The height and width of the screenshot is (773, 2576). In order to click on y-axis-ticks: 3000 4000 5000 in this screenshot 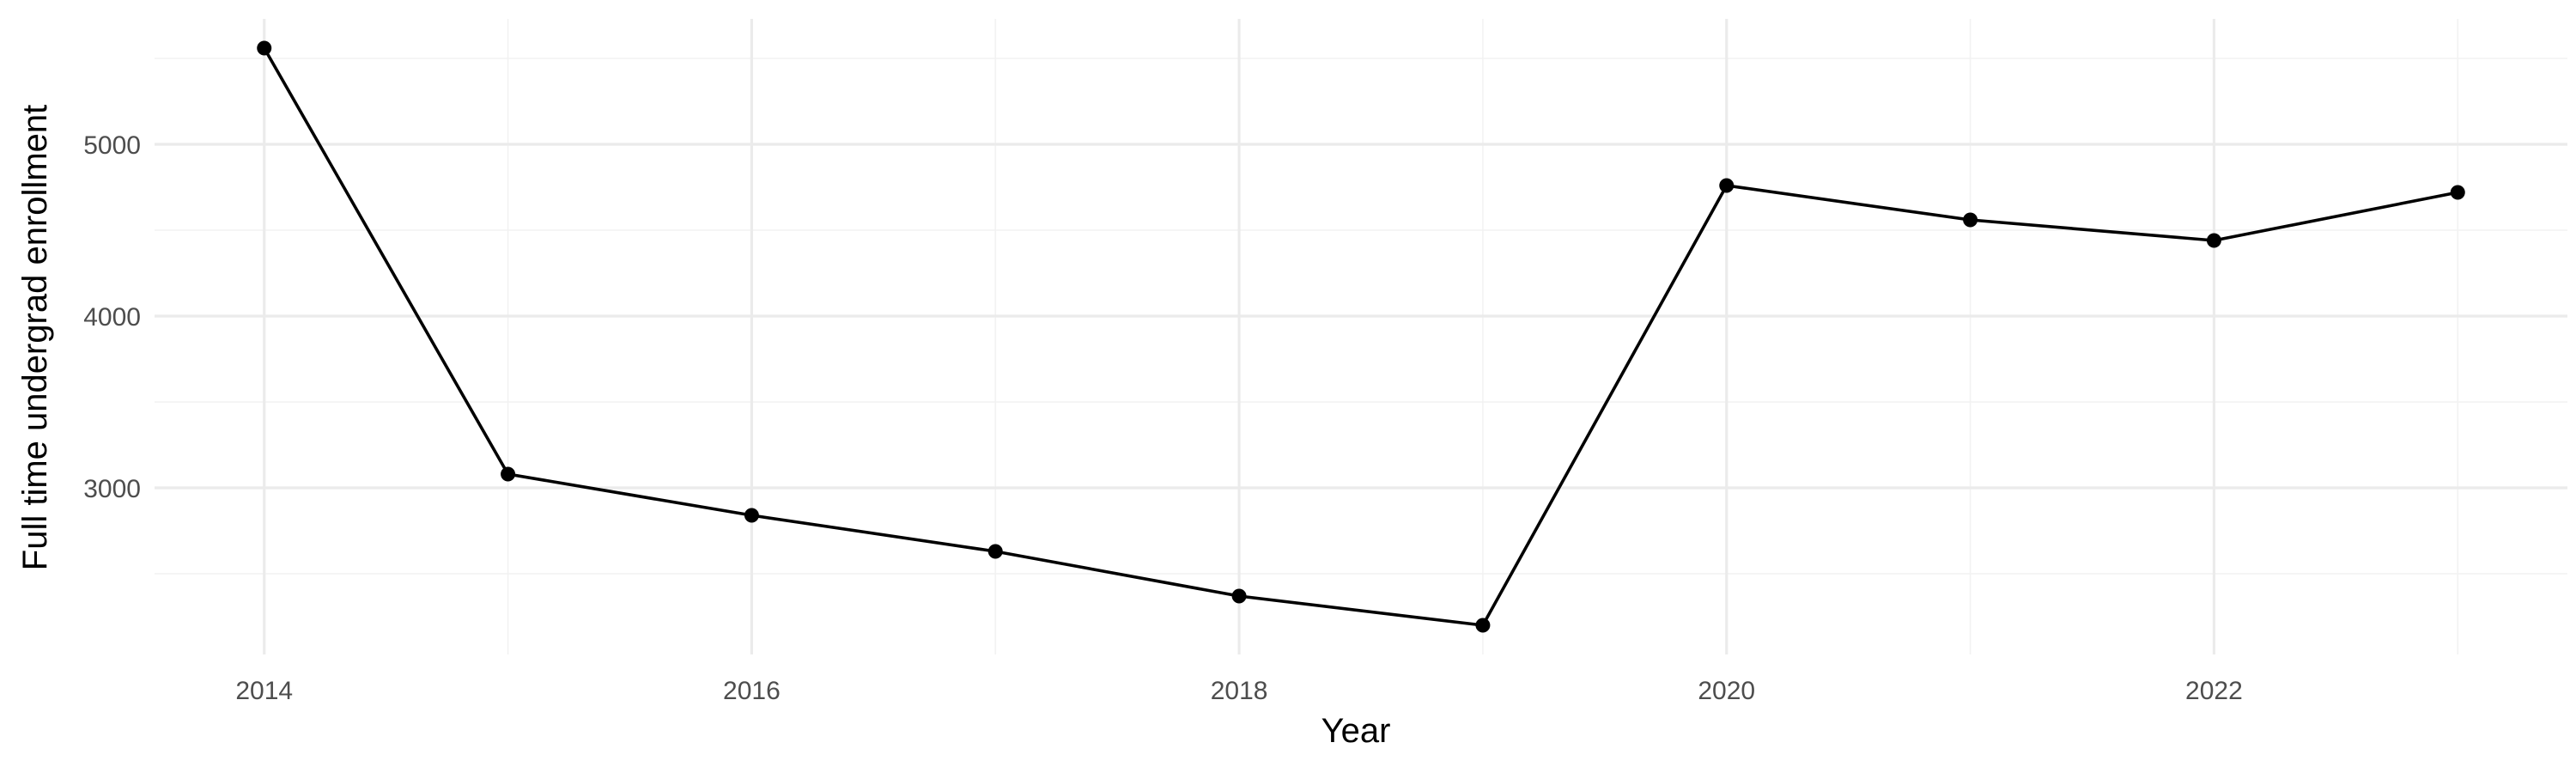, I will do `click(112, 317)`.